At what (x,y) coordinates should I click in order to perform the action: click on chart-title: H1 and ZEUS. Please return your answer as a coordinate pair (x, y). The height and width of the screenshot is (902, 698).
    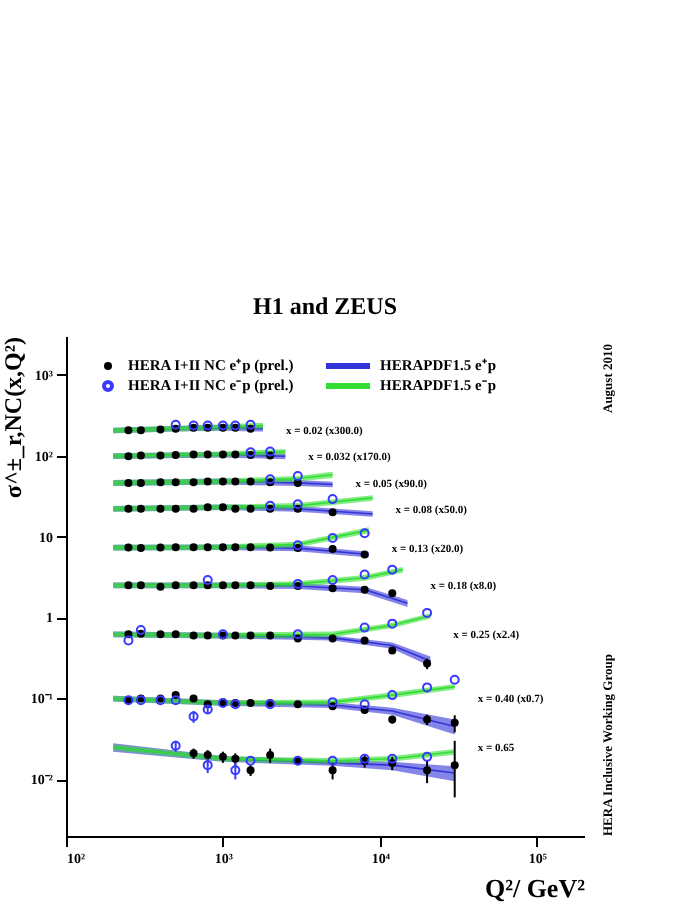
    Looking at the image, I should click on (325, 306).